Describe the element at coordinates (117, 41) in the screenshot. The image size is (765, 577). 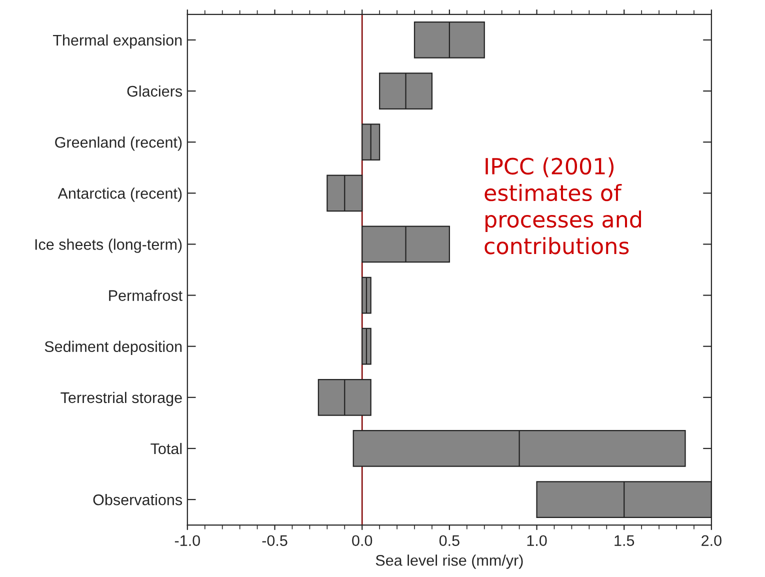
I see `y-tick-label: Thermal expansion` at that location.